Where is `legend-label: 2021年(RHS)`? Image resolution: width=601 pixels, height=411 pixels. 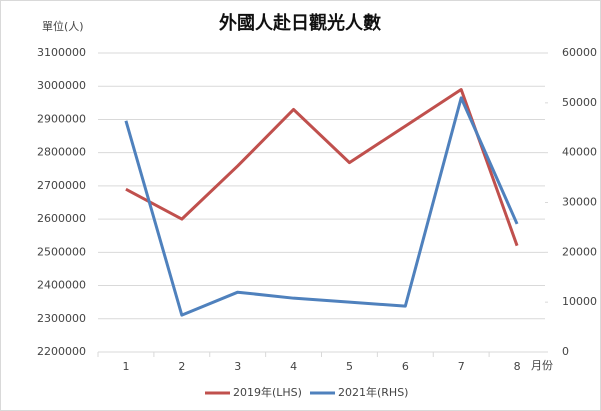 legend-label: 2021年(RHS) is located at coordinates (373, 392).